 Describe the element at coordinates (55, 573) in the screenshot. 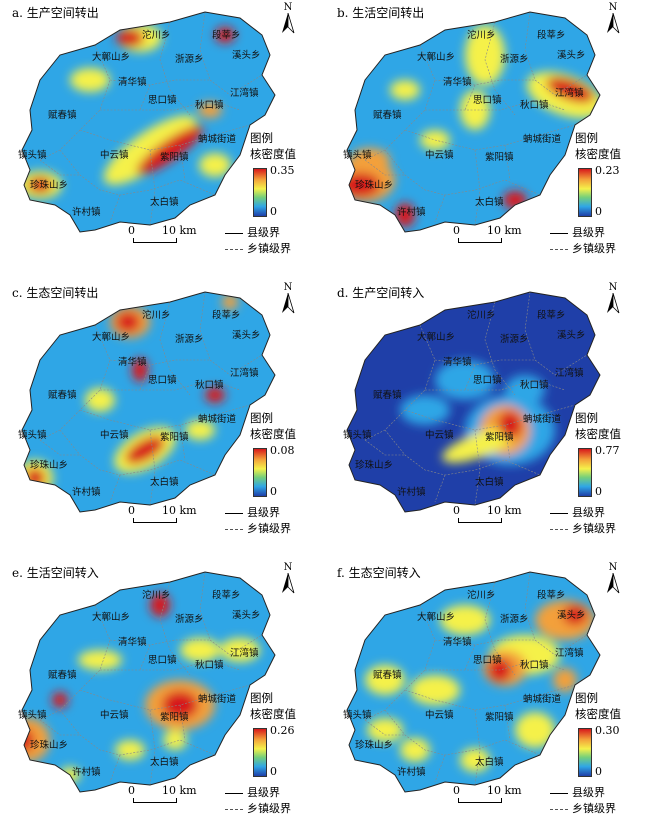

I see `panel-title: e. 生活空间转入` at that location.